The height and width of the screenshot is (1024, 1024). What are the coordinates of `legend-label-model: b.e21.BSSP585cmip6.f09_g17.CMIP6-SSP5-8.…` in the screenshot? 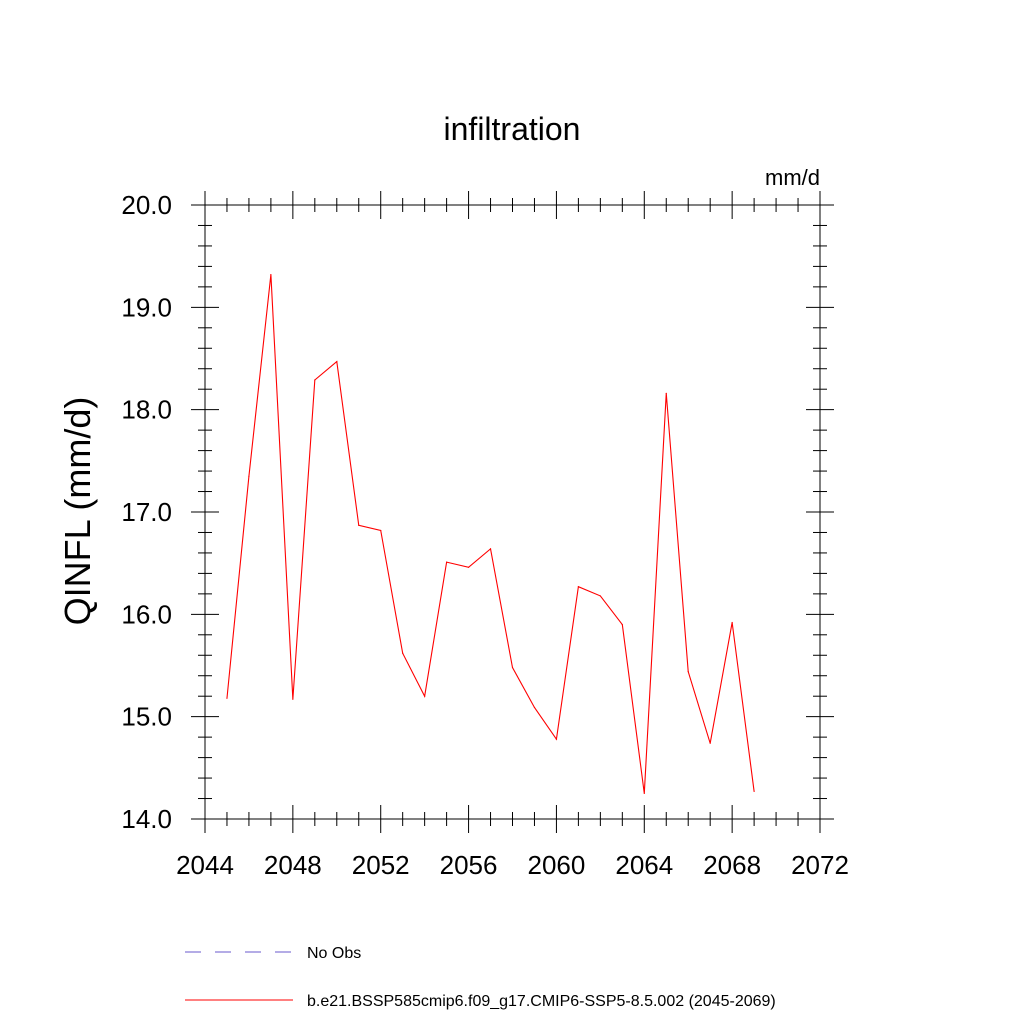 It's located at (541, 1001).